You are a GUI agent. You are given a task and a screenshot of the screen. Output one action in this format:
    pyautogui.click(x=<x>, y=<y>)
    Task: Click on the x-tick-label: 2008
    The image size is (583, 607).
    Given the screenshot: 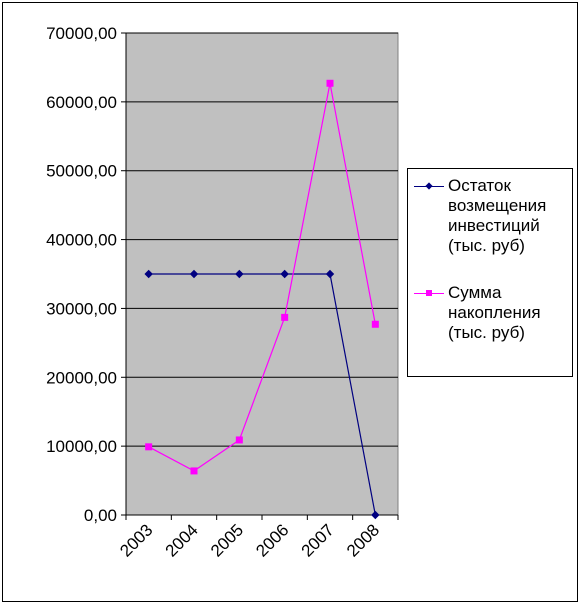 What is the action you would take?
    pyautogui.click(x=363, y=540)
    